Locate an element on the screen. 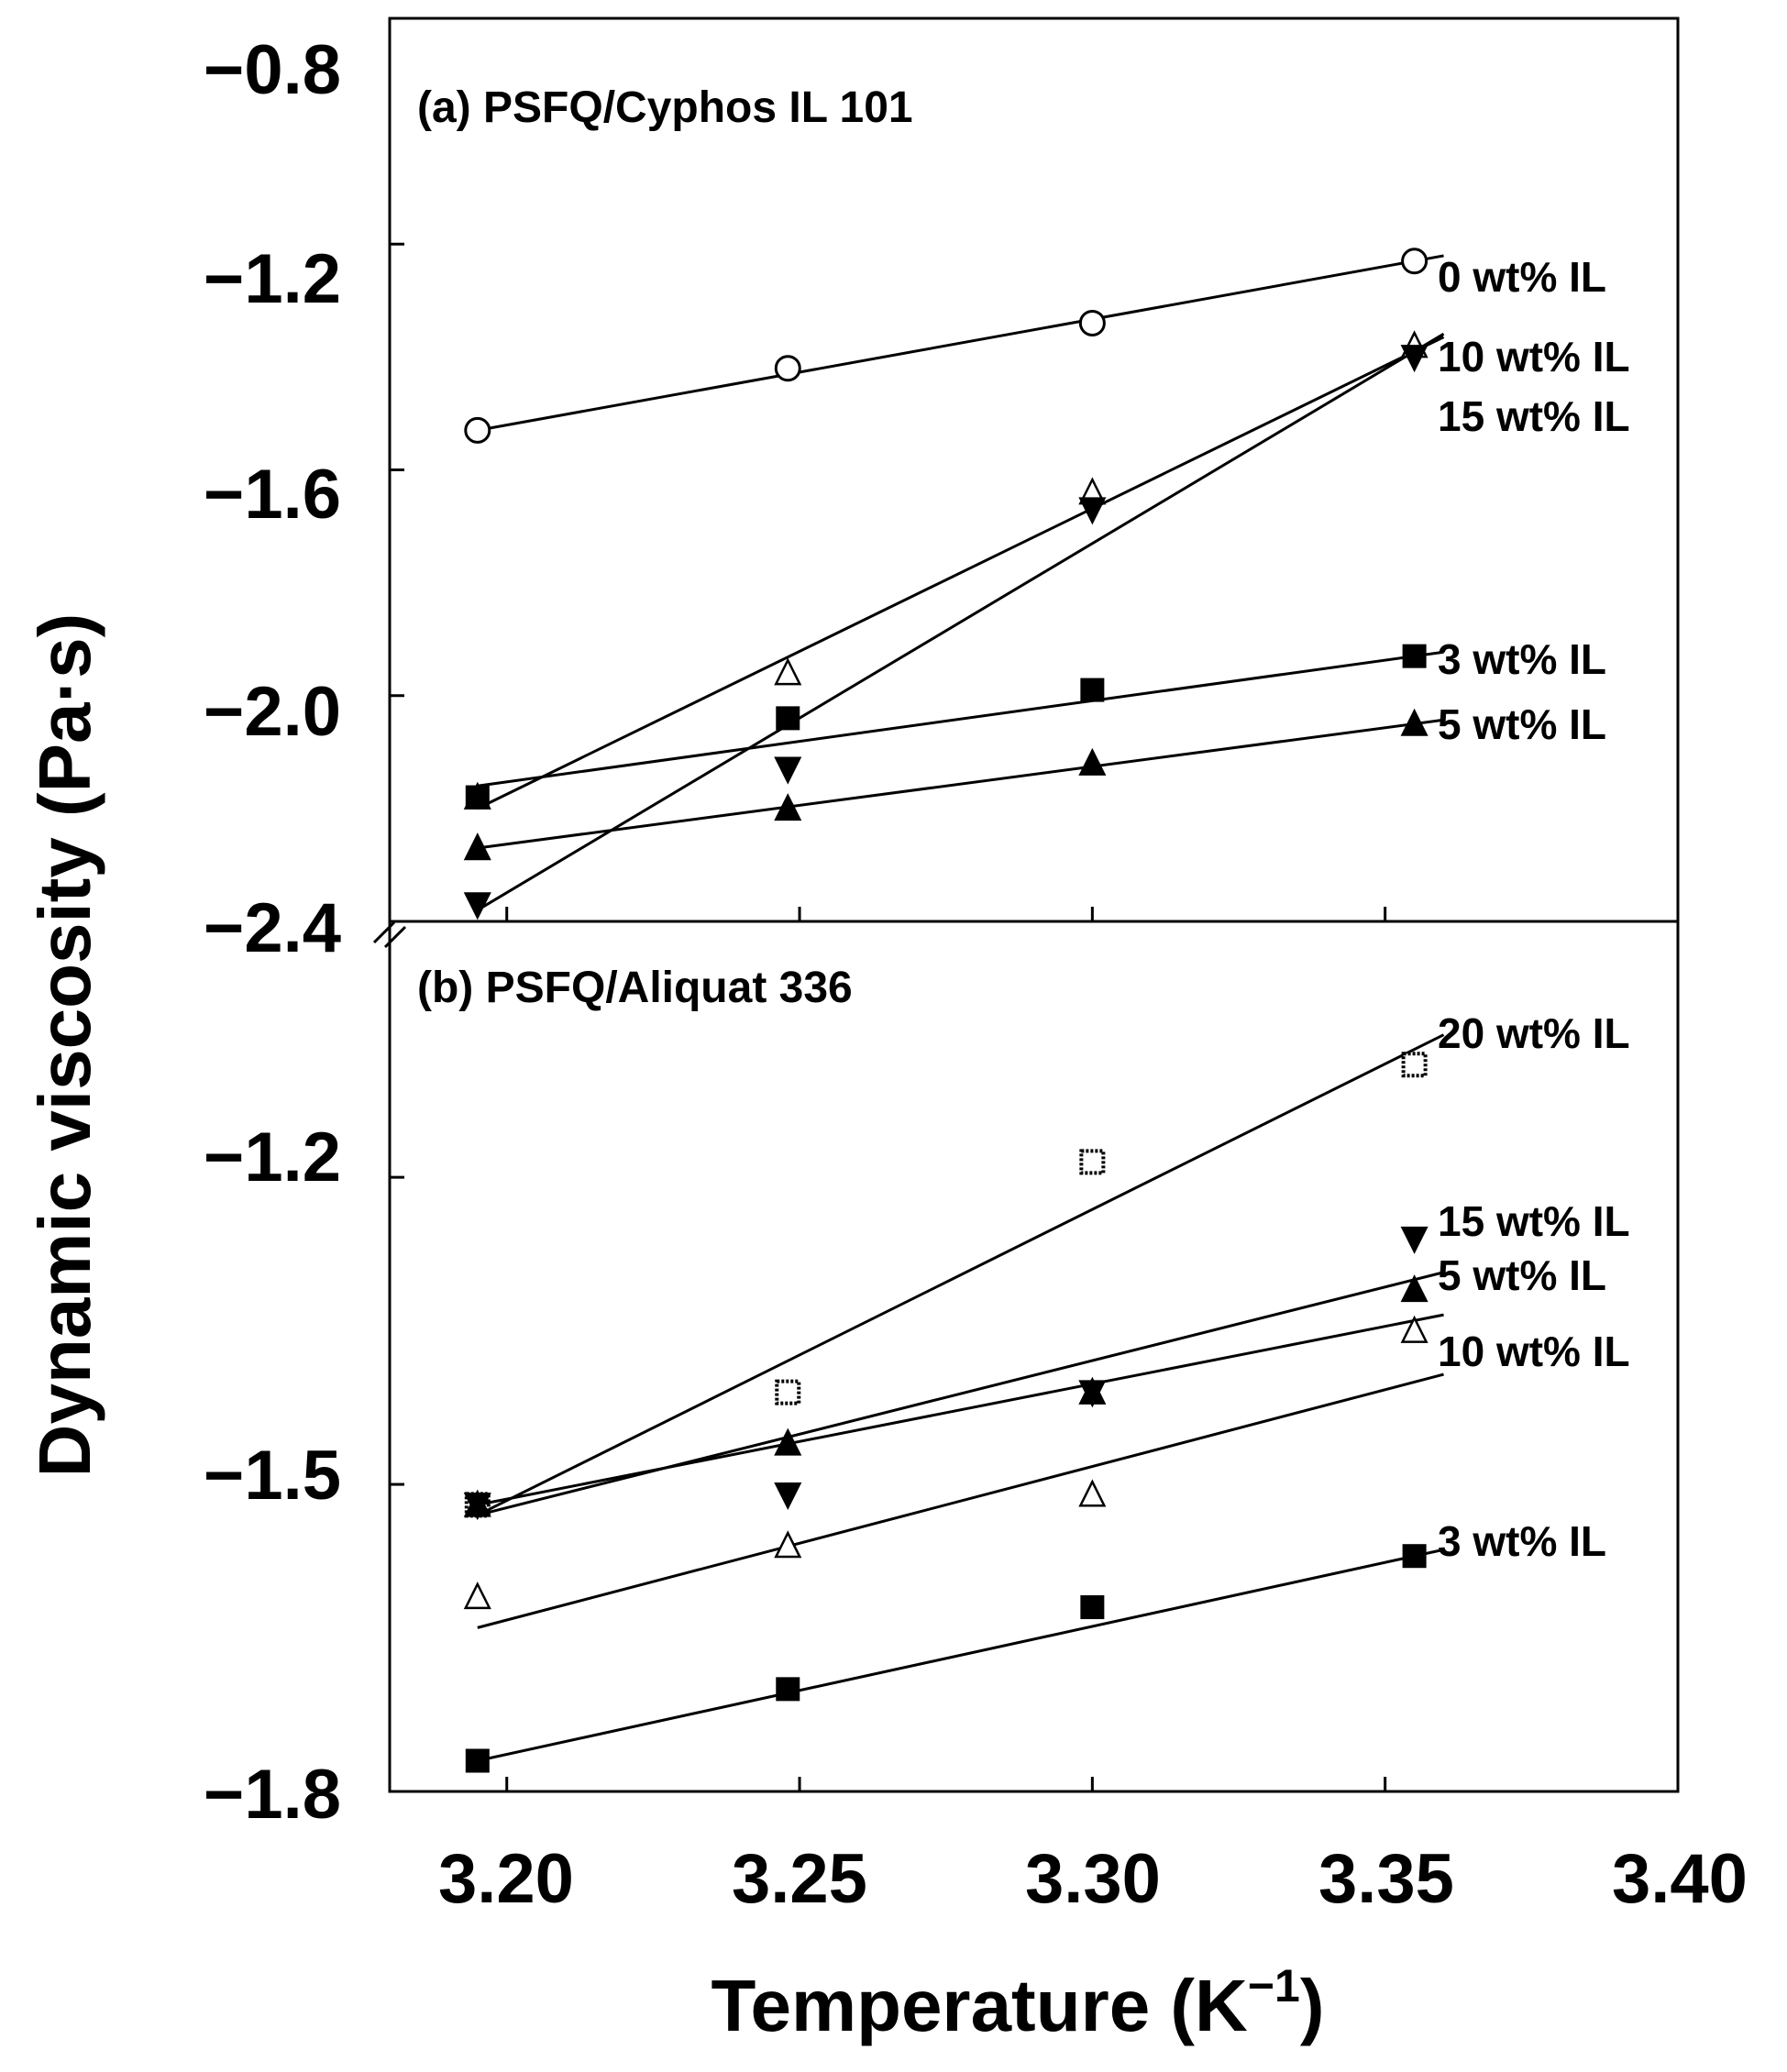 This screenshot has width=1787, height=2072. panel-a-y-tick-label: −2.4 is located at coordinates (273, 928).